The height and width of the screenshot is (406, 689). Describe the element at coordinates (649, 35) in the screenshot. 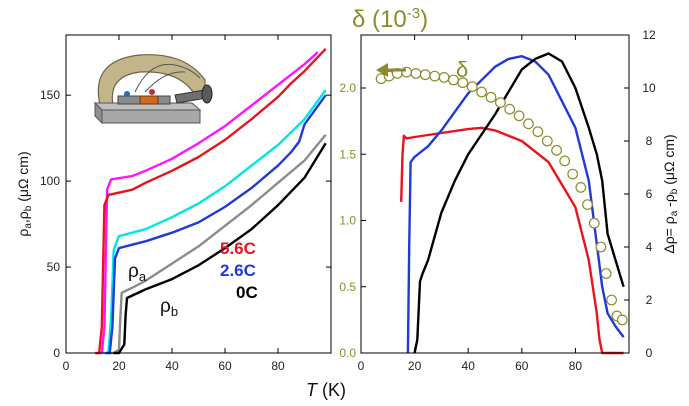

I see `drho-y-tick-label: 12` at that location.